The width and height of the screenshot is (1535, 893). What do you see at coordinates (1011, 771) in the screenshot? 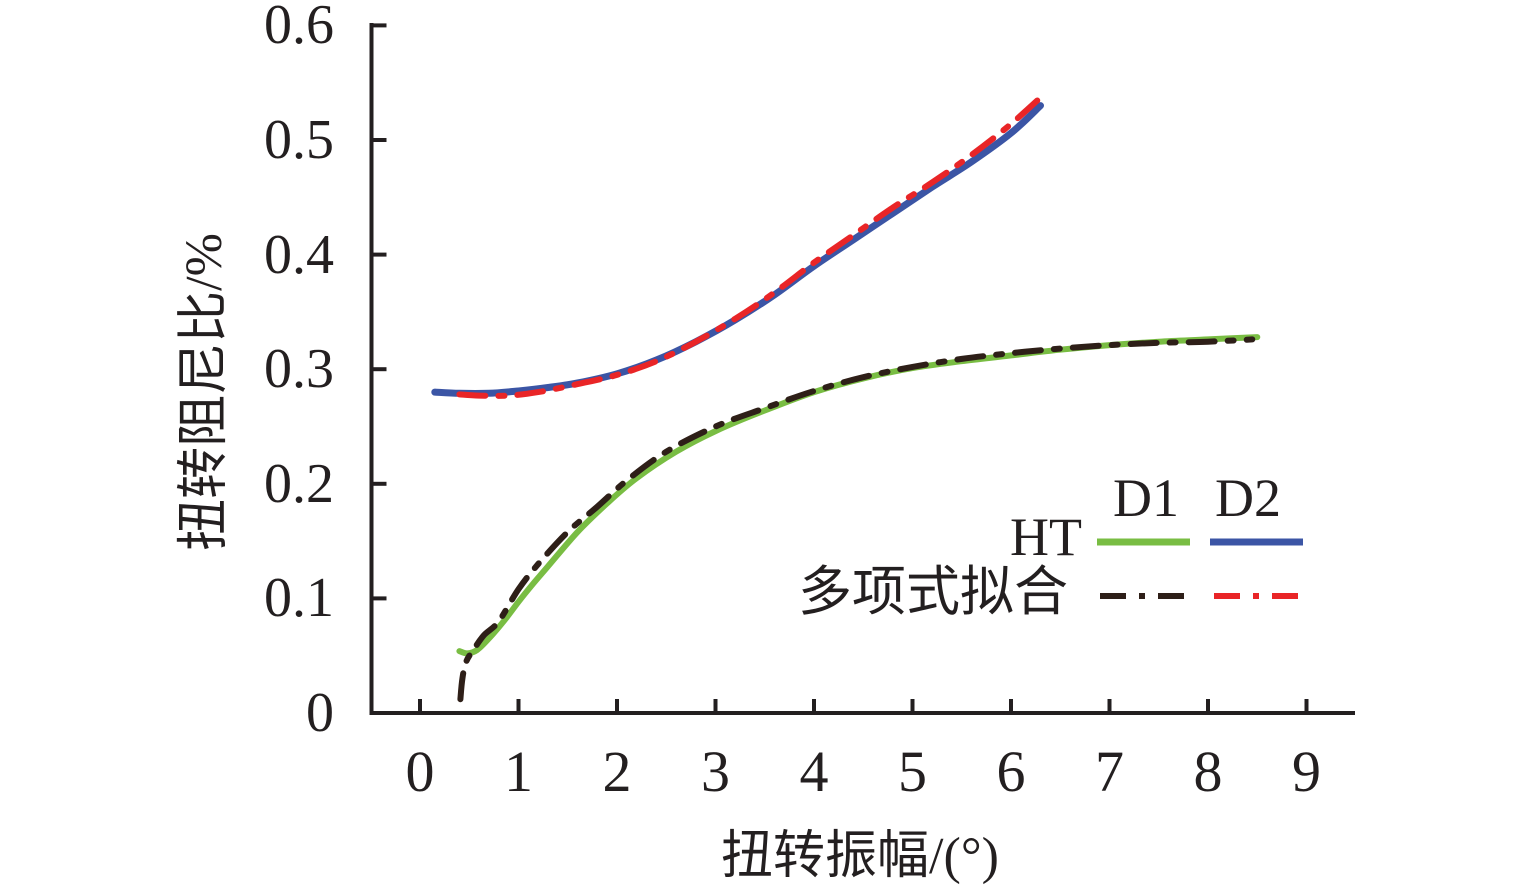
I see `x-tick-label-6: 6` at bounding box center [1011, 771].